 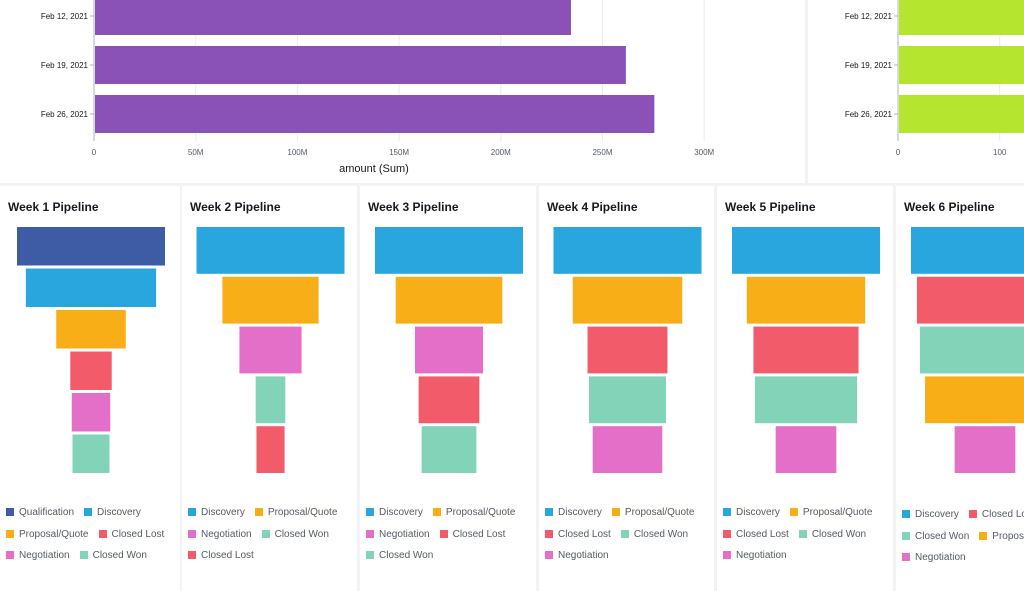 I want to click on x-tick-label: 0, so click(x=94, y=152).